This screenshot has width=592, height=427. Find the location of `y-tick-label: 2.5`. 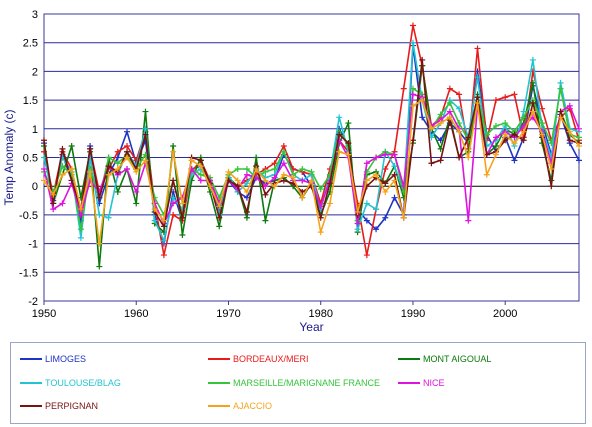

y-tick-label: 2.5 is located at coordinates (30, 44).